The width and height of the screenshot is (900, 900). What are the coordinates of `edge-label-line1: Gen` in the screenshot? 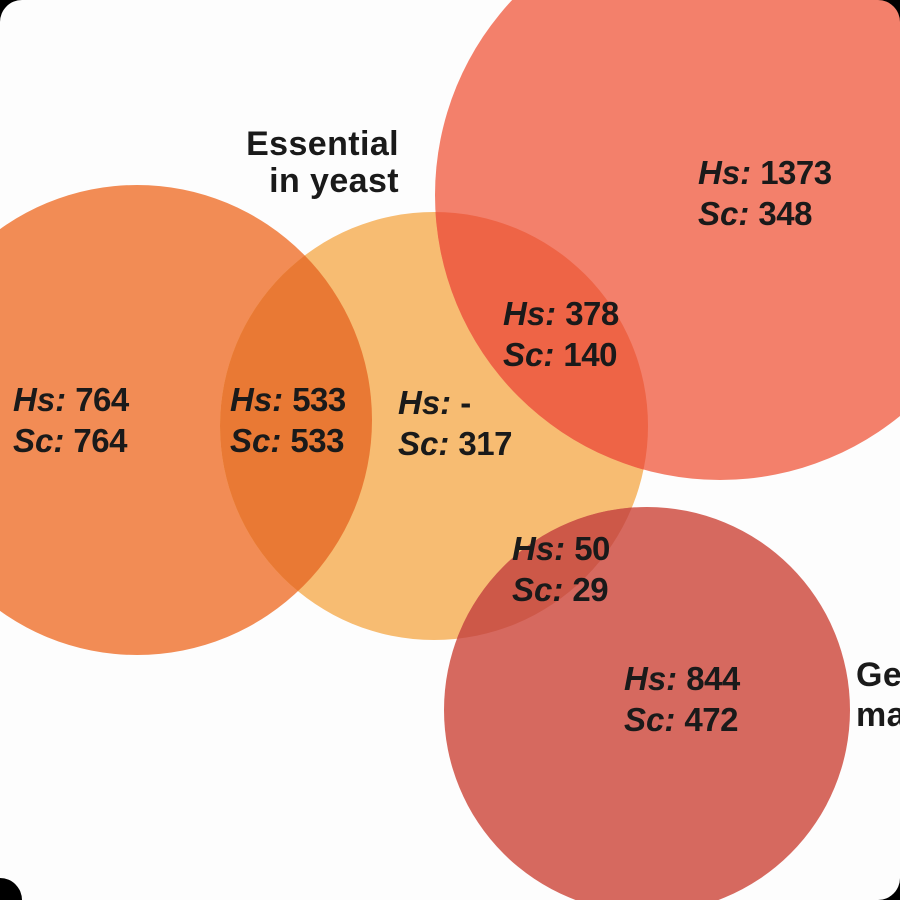 It's located at (878, 675).